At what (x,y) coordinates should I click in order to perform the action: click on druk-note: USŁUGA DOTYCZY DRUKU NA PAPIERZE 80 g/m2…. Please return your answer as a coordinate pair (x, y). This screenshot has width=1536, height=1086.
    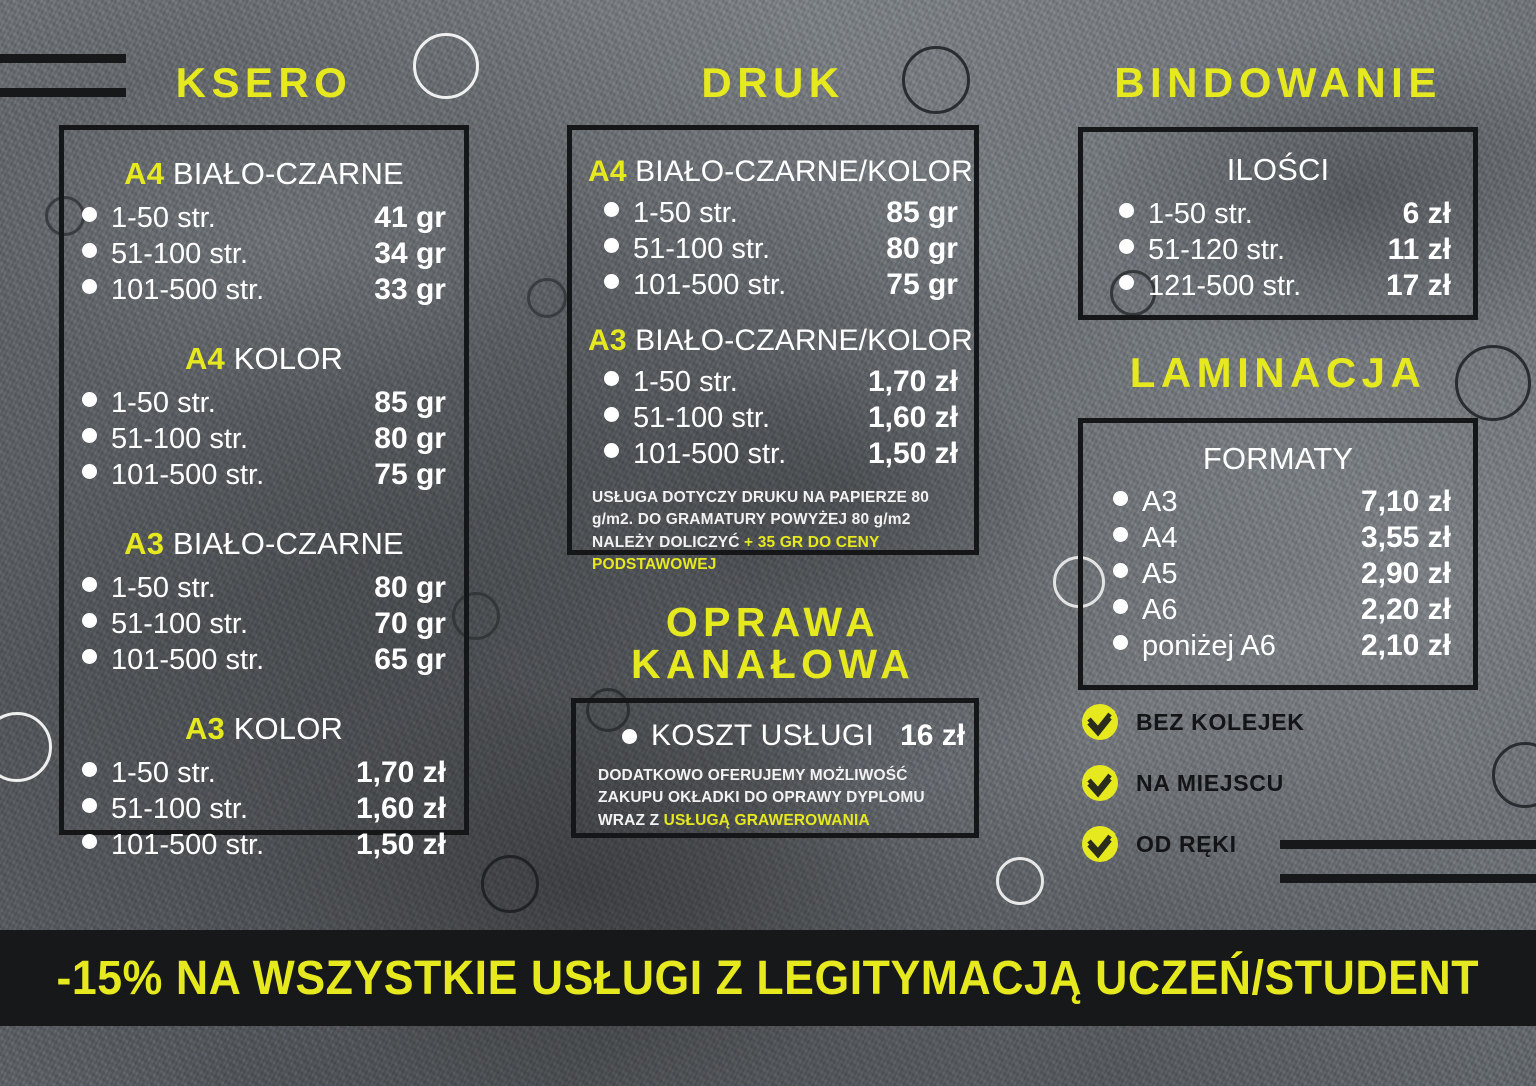
    Looking at the image, I should click on (773, 532).